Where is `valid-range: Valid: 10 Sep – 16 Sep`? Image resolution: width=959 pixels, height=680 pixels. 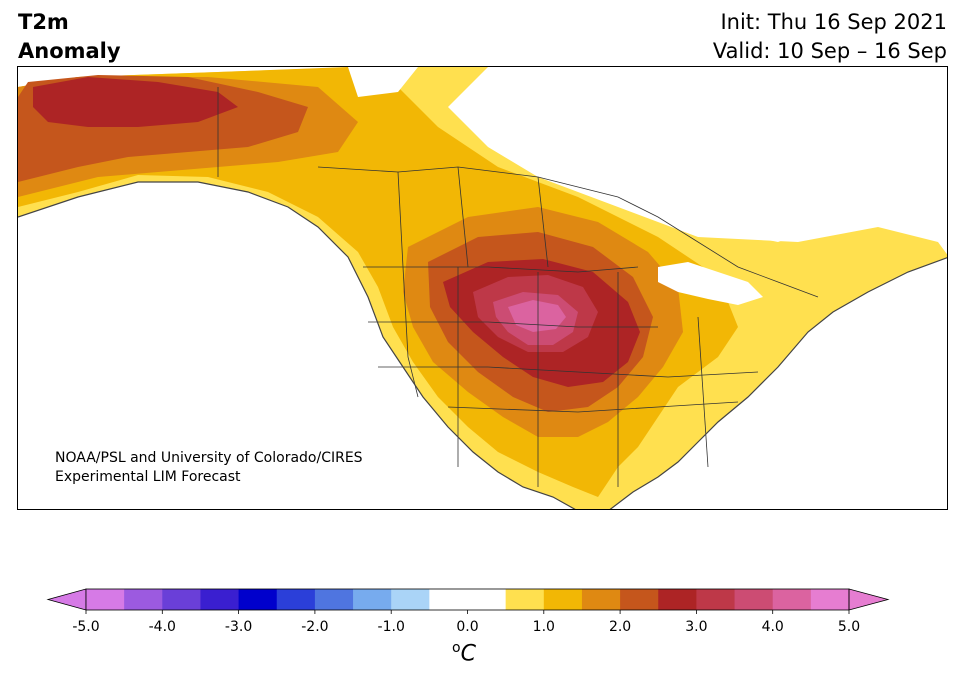 valid-range: Valid: 10 Sep – 16 Sep is located at coordinates (829, 51).